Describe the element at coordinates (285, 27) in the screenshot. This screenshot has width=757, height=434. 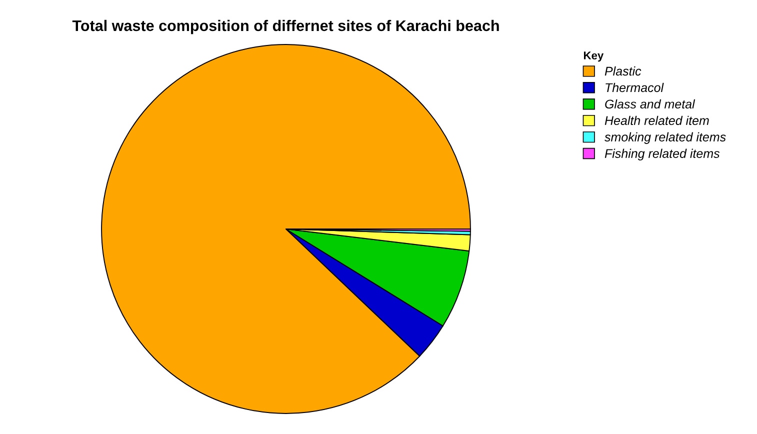
I see `chart-title: Total waste composition of differnet sites of Karachi beach` at that location.